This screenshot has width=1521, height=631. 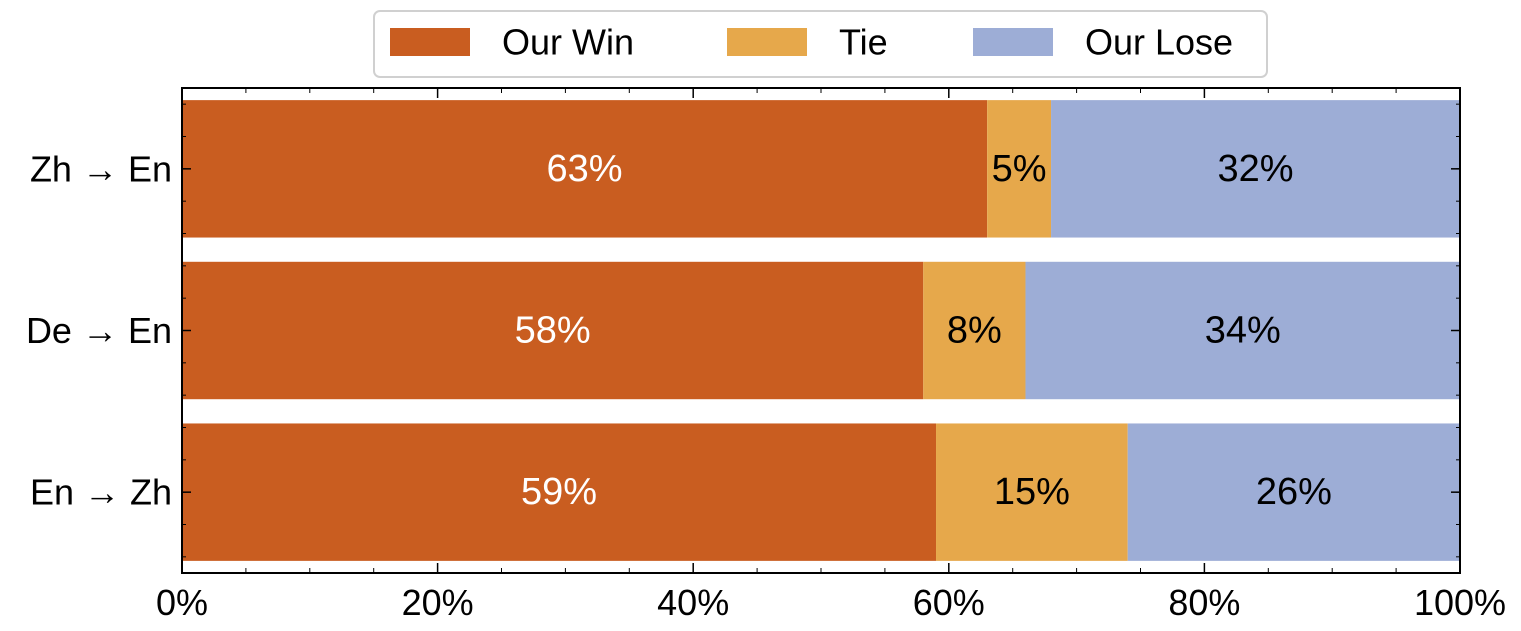 What do you see at coordinates (101, 168) in the screenshot?
I see `y-category-label: Zh → En` at bounding box center [101, 168].